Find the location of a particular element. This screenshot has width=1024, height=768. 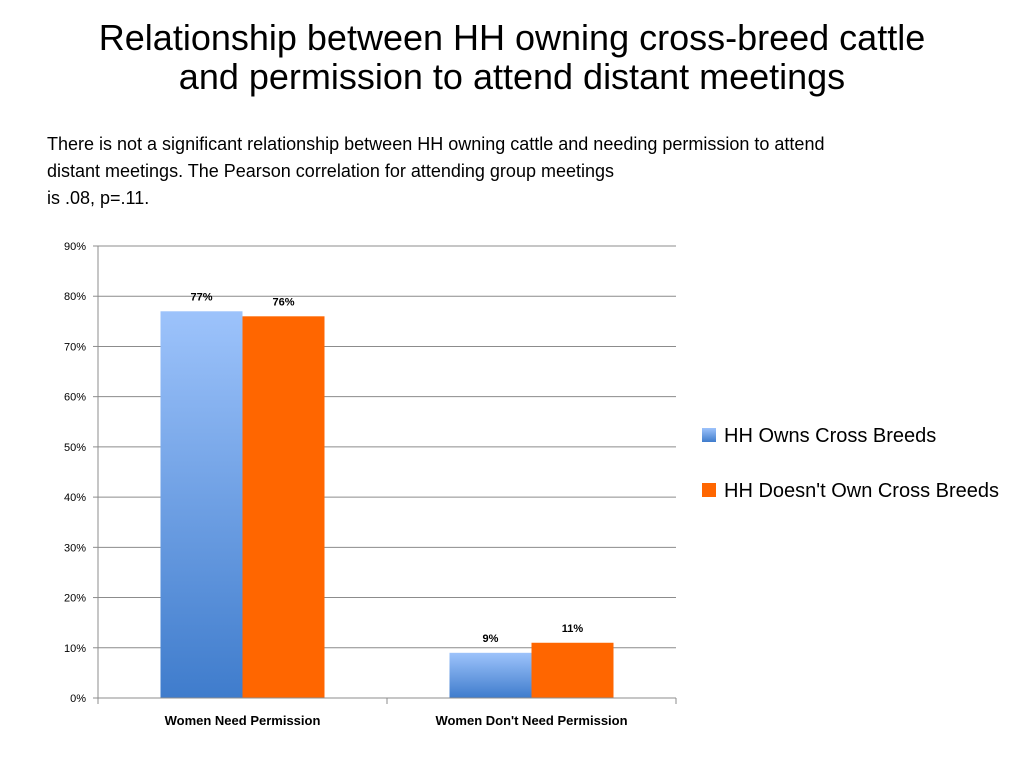

x-category-label: Women Need Permission is located at coordinates (243, 720).